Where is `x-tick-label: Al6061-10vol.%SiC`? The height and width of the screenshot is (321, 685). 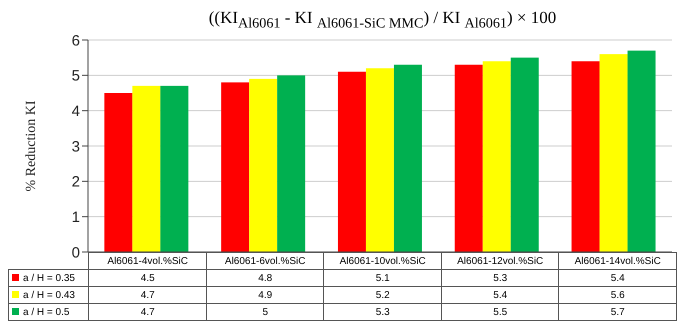
x-tick-label: Al6061-10vol.%SiC is located at coordinates (383, 261).